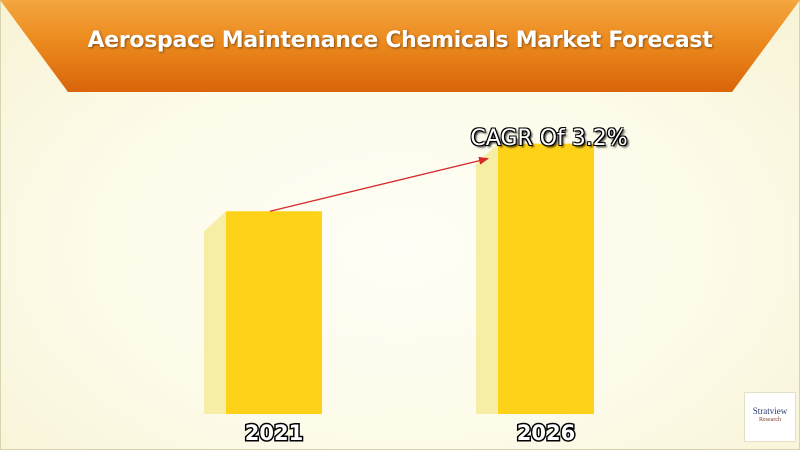 The image size is (800, 450). I want to click on logo-sub: Research, so click(770, 420).